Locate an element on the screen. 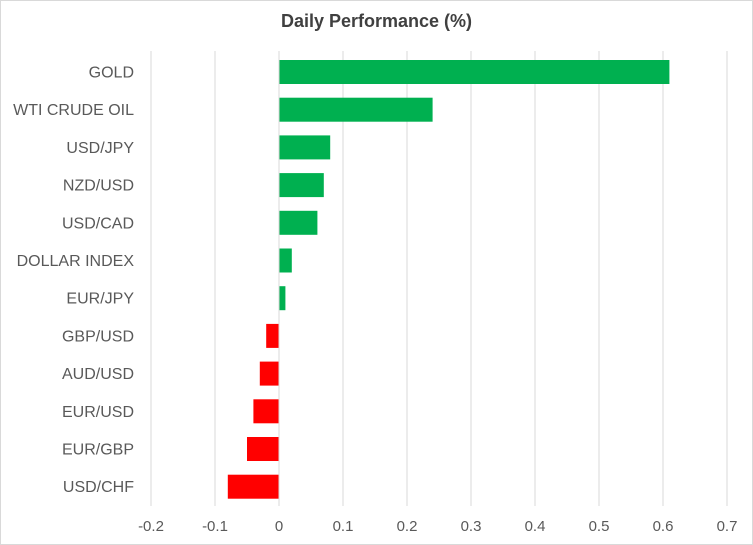  x-tick-label: -0.1 is located at coordinates (215, 526).